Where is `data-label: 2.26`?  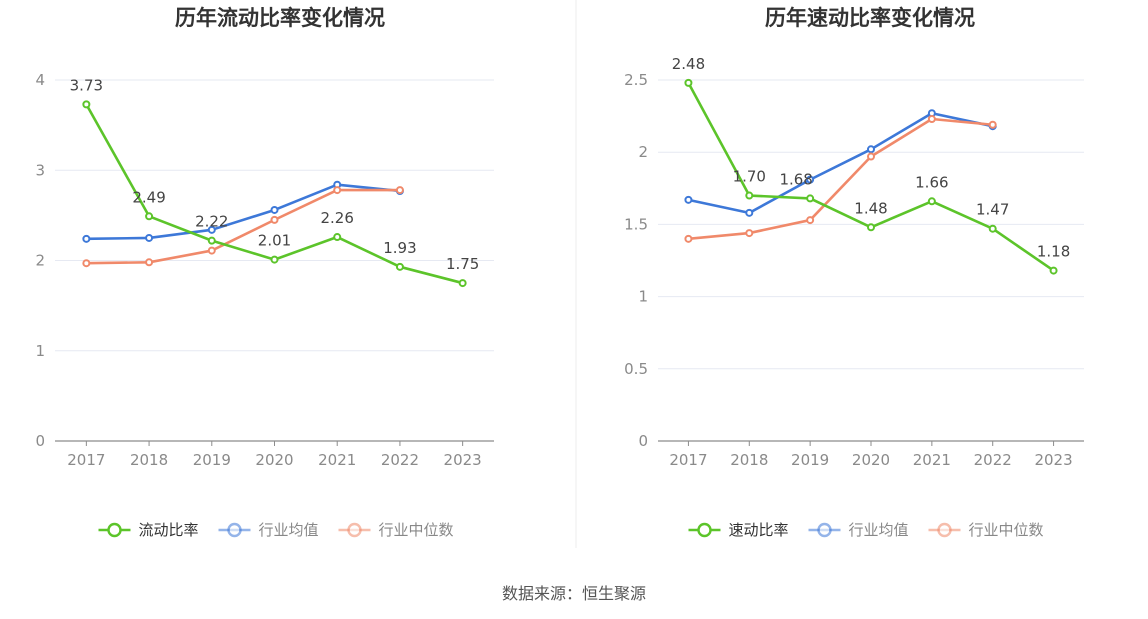 data-label: 2.26 is located at coordinates (337, 218).